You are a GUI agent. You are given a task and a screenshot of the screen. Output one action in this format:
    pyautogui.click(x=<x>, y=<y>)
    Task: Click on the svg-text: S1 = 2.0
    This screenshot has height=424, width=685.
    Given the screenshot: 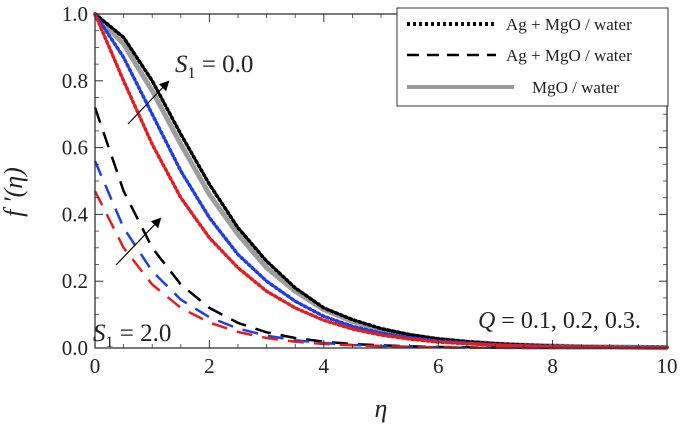 What is the action you would take?
    pyautogui.click(x=132, y=335)
    